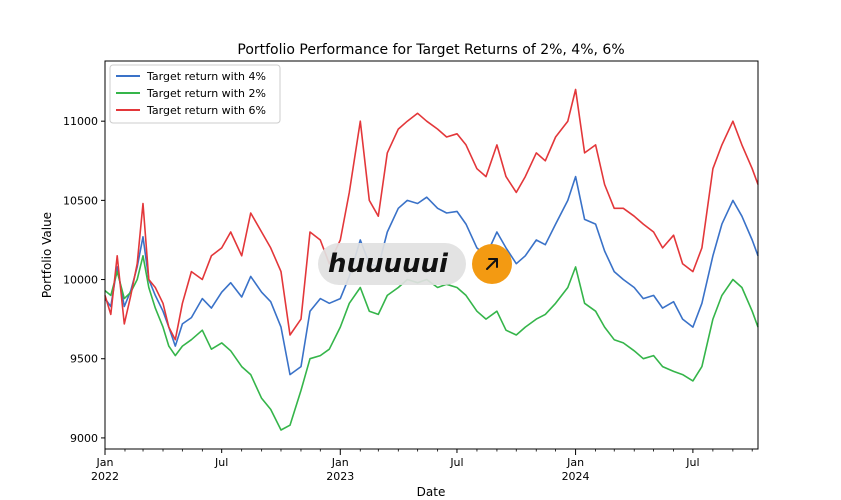  Describe the element at coordinates (392, 264) in the screenshot. I see `watermark-text: huuuuui` at that location.